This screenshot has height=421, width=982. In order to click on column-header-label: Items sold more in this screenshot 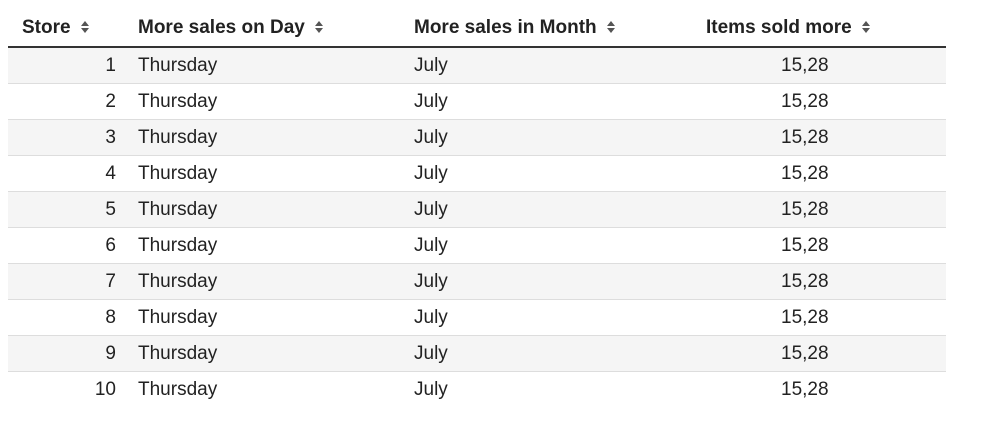, I will do `click(779, 27)`.